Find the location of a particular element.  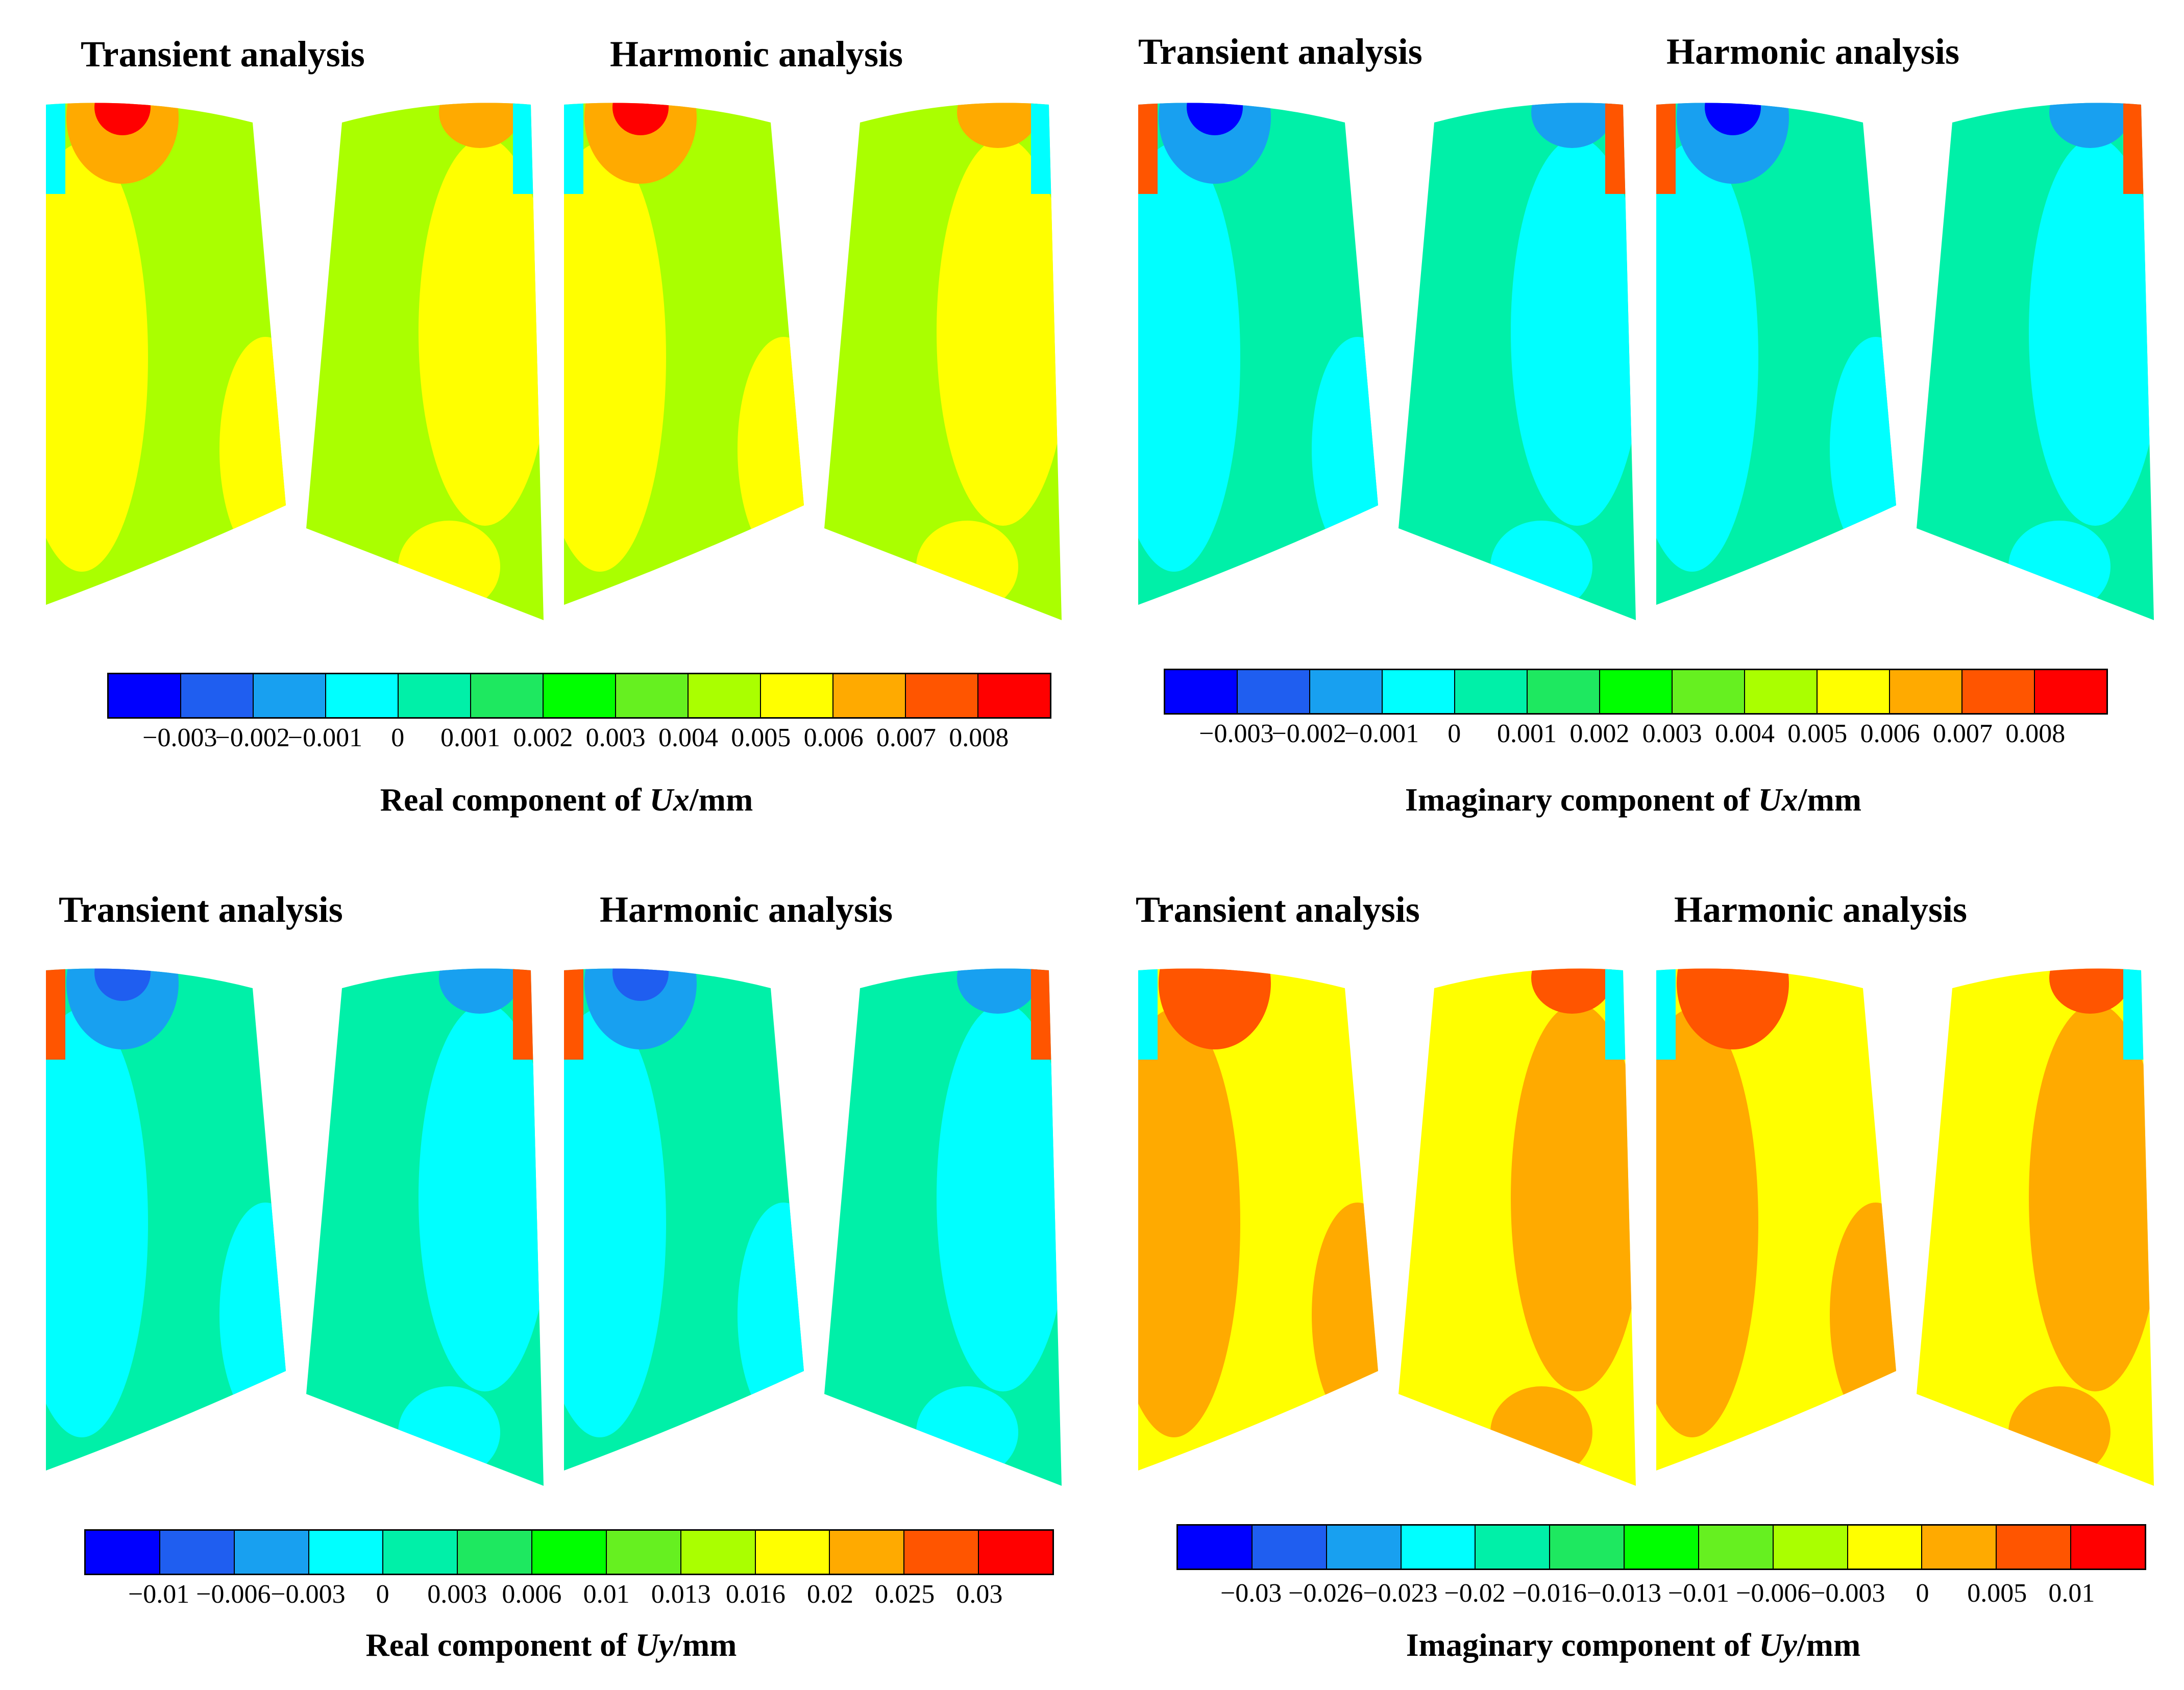

colorbar-tick-label: −0.02 is located at coordinates (1475, 1594).